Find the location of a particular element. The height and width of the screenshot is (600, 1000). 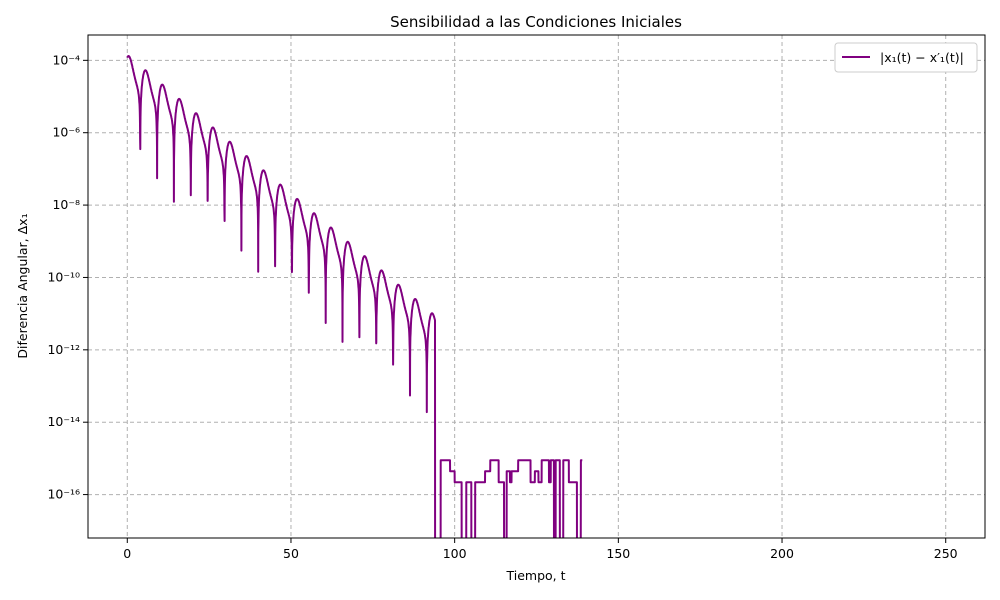

y-tick-label: 10⁻⁶ is located at coordinates (66, 132).